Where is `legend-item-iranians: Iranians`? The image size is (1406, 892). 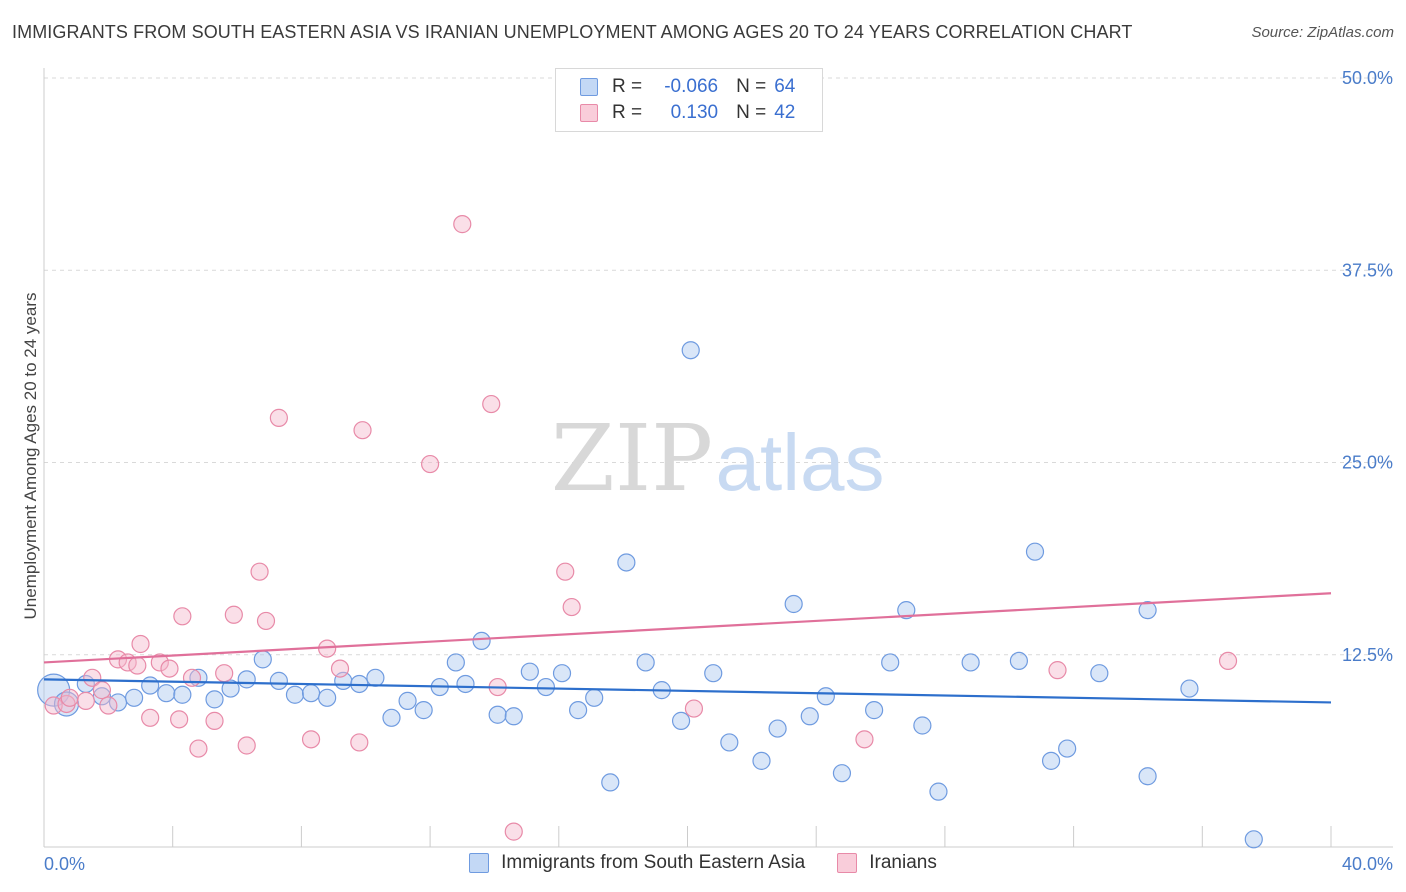 legend-item-iranians: Iranians is located at coordinates (887, 863).